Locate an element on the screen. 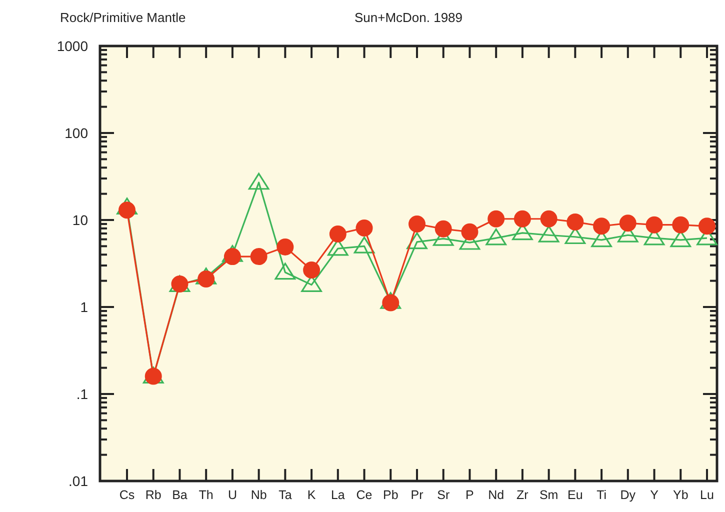 This screenshot has width=725, height=512. x-tick-label: Sm is located at coordinates (548, 495).